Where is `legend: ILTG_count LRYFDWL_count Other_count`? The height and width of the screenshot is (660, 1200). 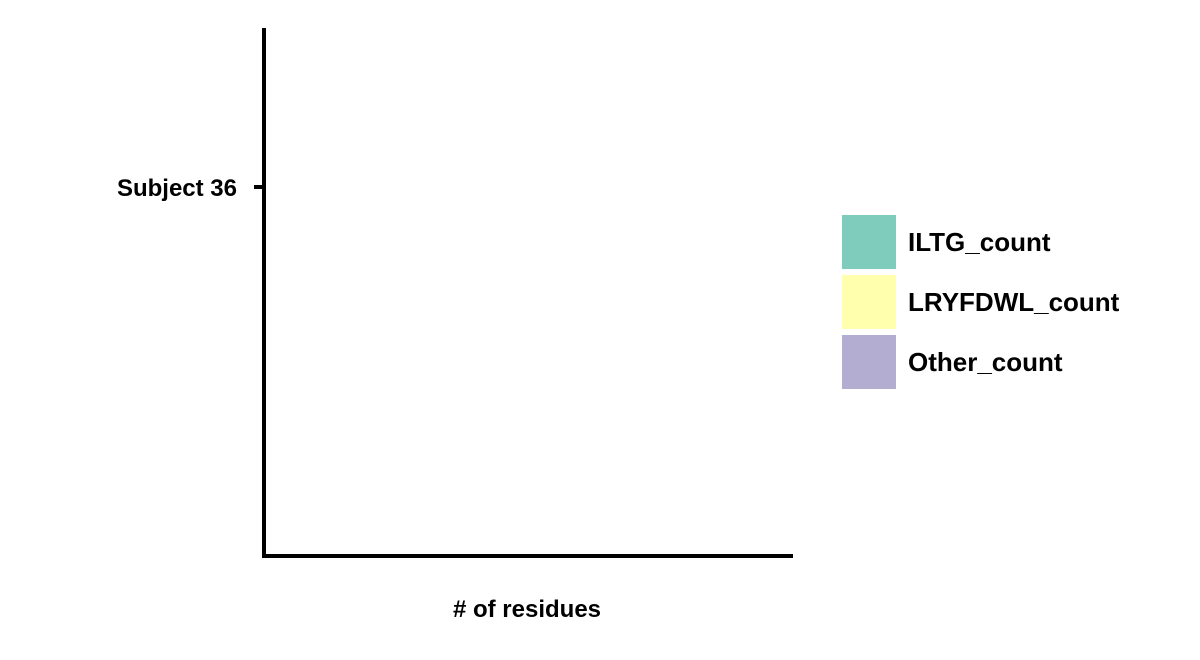 legend: ILTG_count LRYFDWL_count Other_count is located at coordinates (981, 302).